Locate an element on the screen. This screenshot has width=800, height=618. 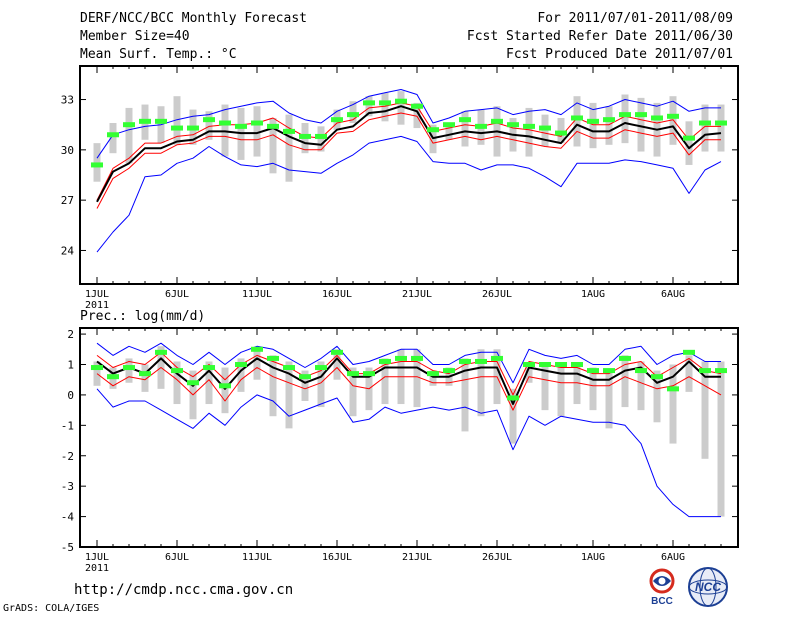
precipitation-year-label: 2011 is located at coordinates (97, 568).